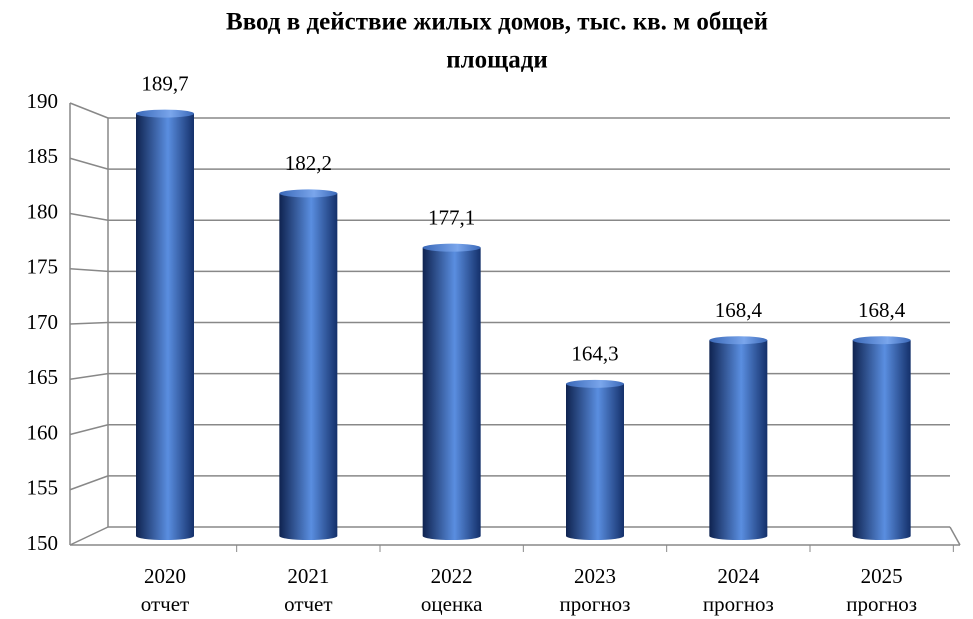 The width and height of the screenshot is (973, 619). What do you see at coordinates (43, 543) in the screenshot?
I see `y-tick-label: 150` at bounding box center [43, 543].